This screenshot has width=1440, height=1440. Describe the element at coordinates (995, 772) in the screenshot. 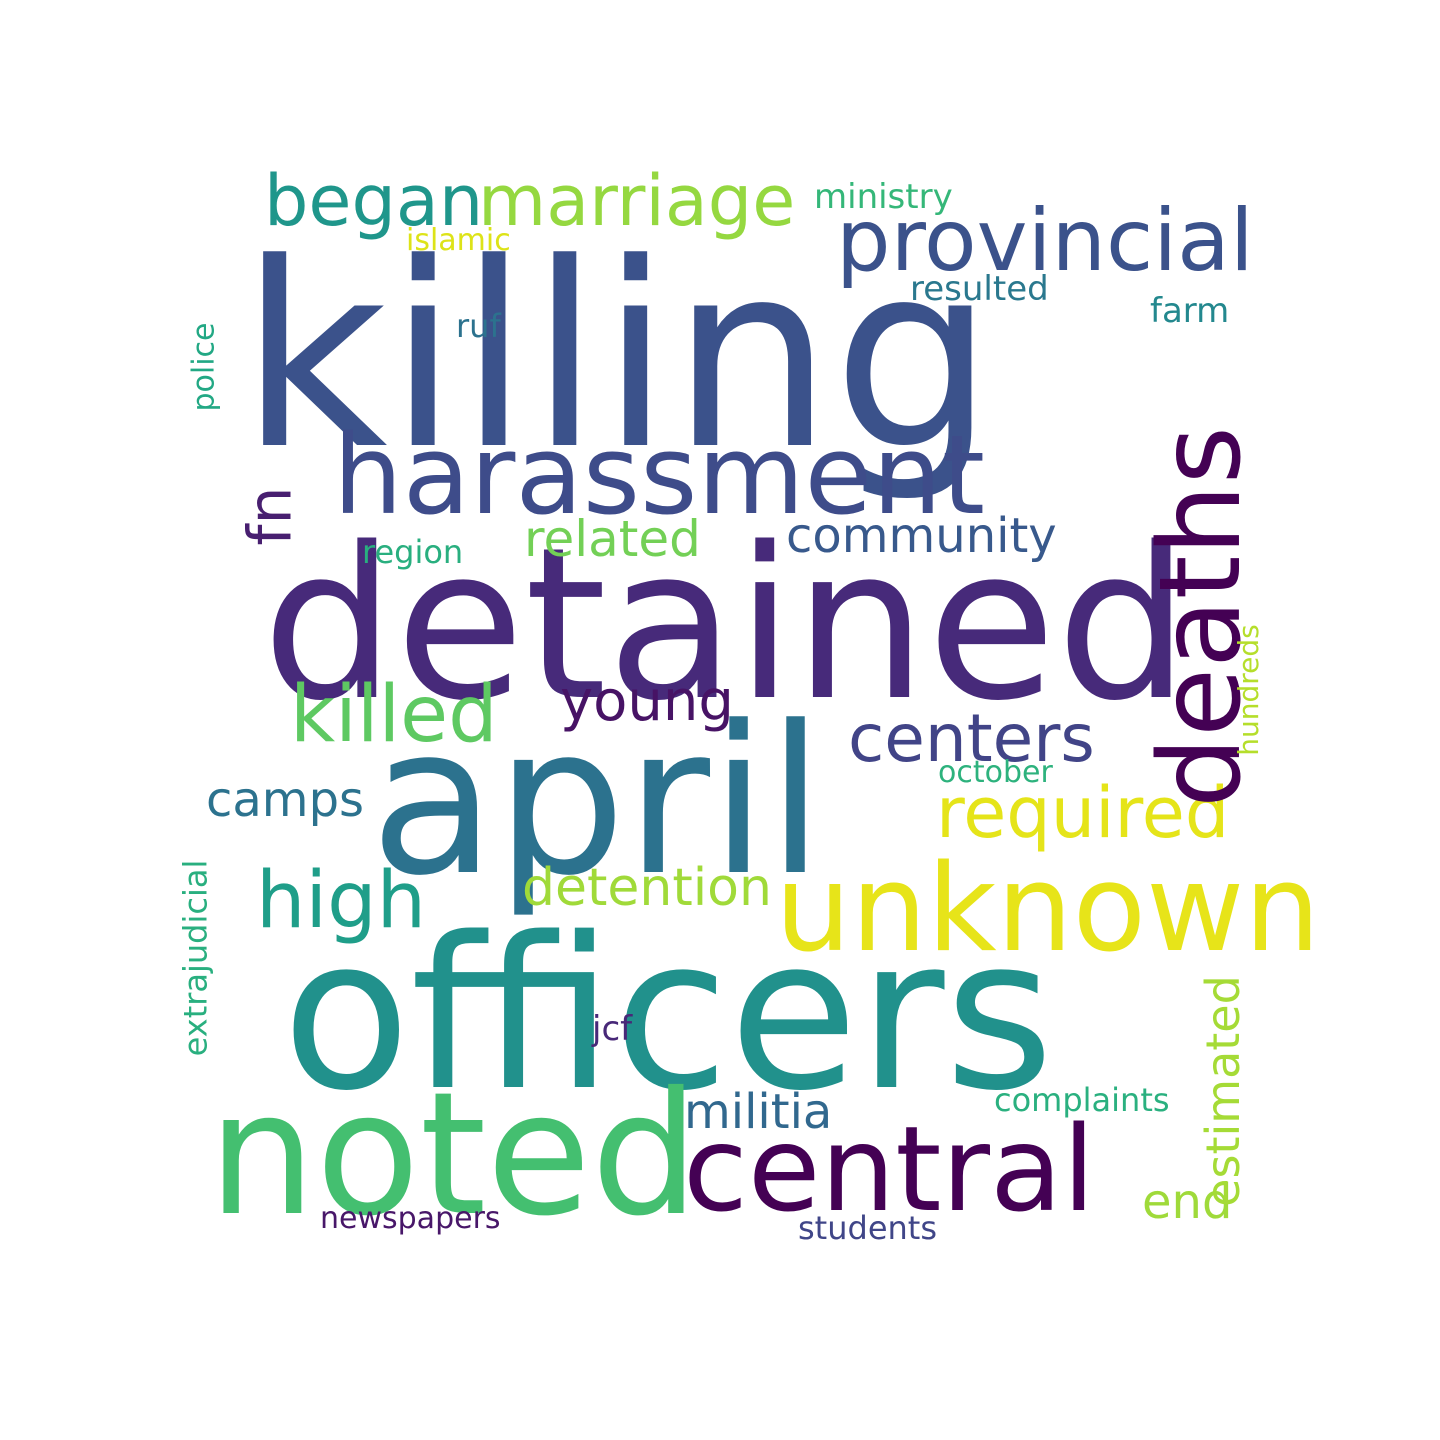

I see `word-october: october` at that location.